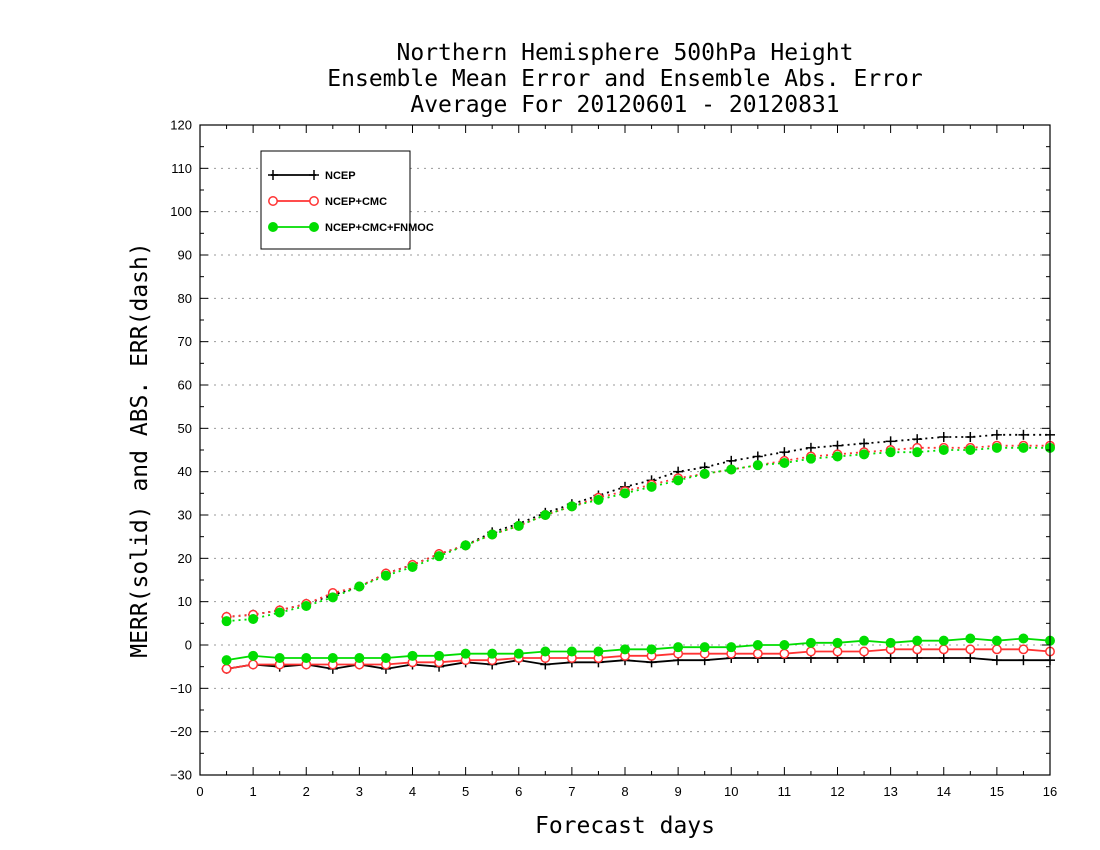  I want to click on legend-box, so click(335, 200).